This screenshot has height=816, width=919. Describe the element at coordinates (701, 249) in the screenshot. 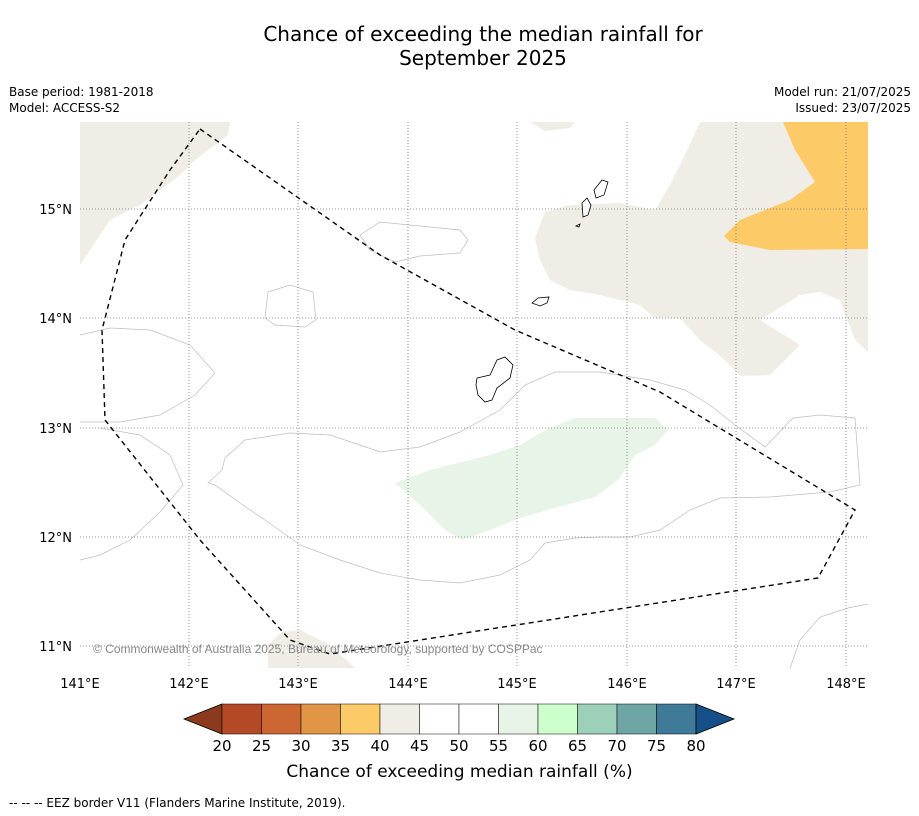

I see `beige-region-ne` at that location.